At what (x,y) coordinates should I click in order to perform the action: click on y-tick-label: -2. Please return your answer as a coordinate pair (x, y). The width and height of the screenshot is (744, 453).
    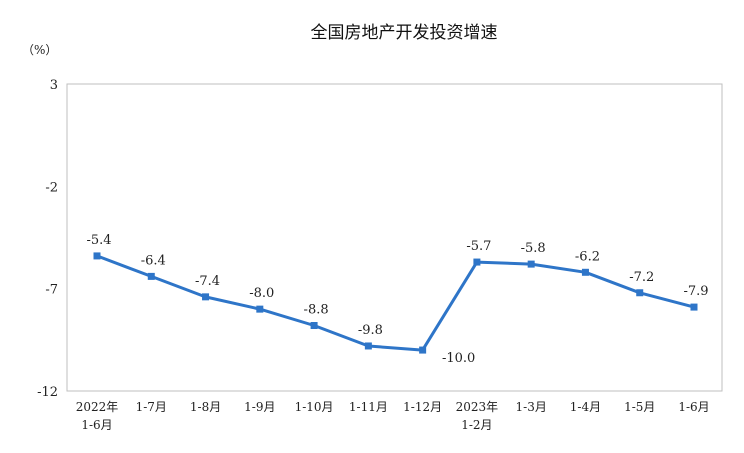
    Looking at the image, I should click on (51, 187).